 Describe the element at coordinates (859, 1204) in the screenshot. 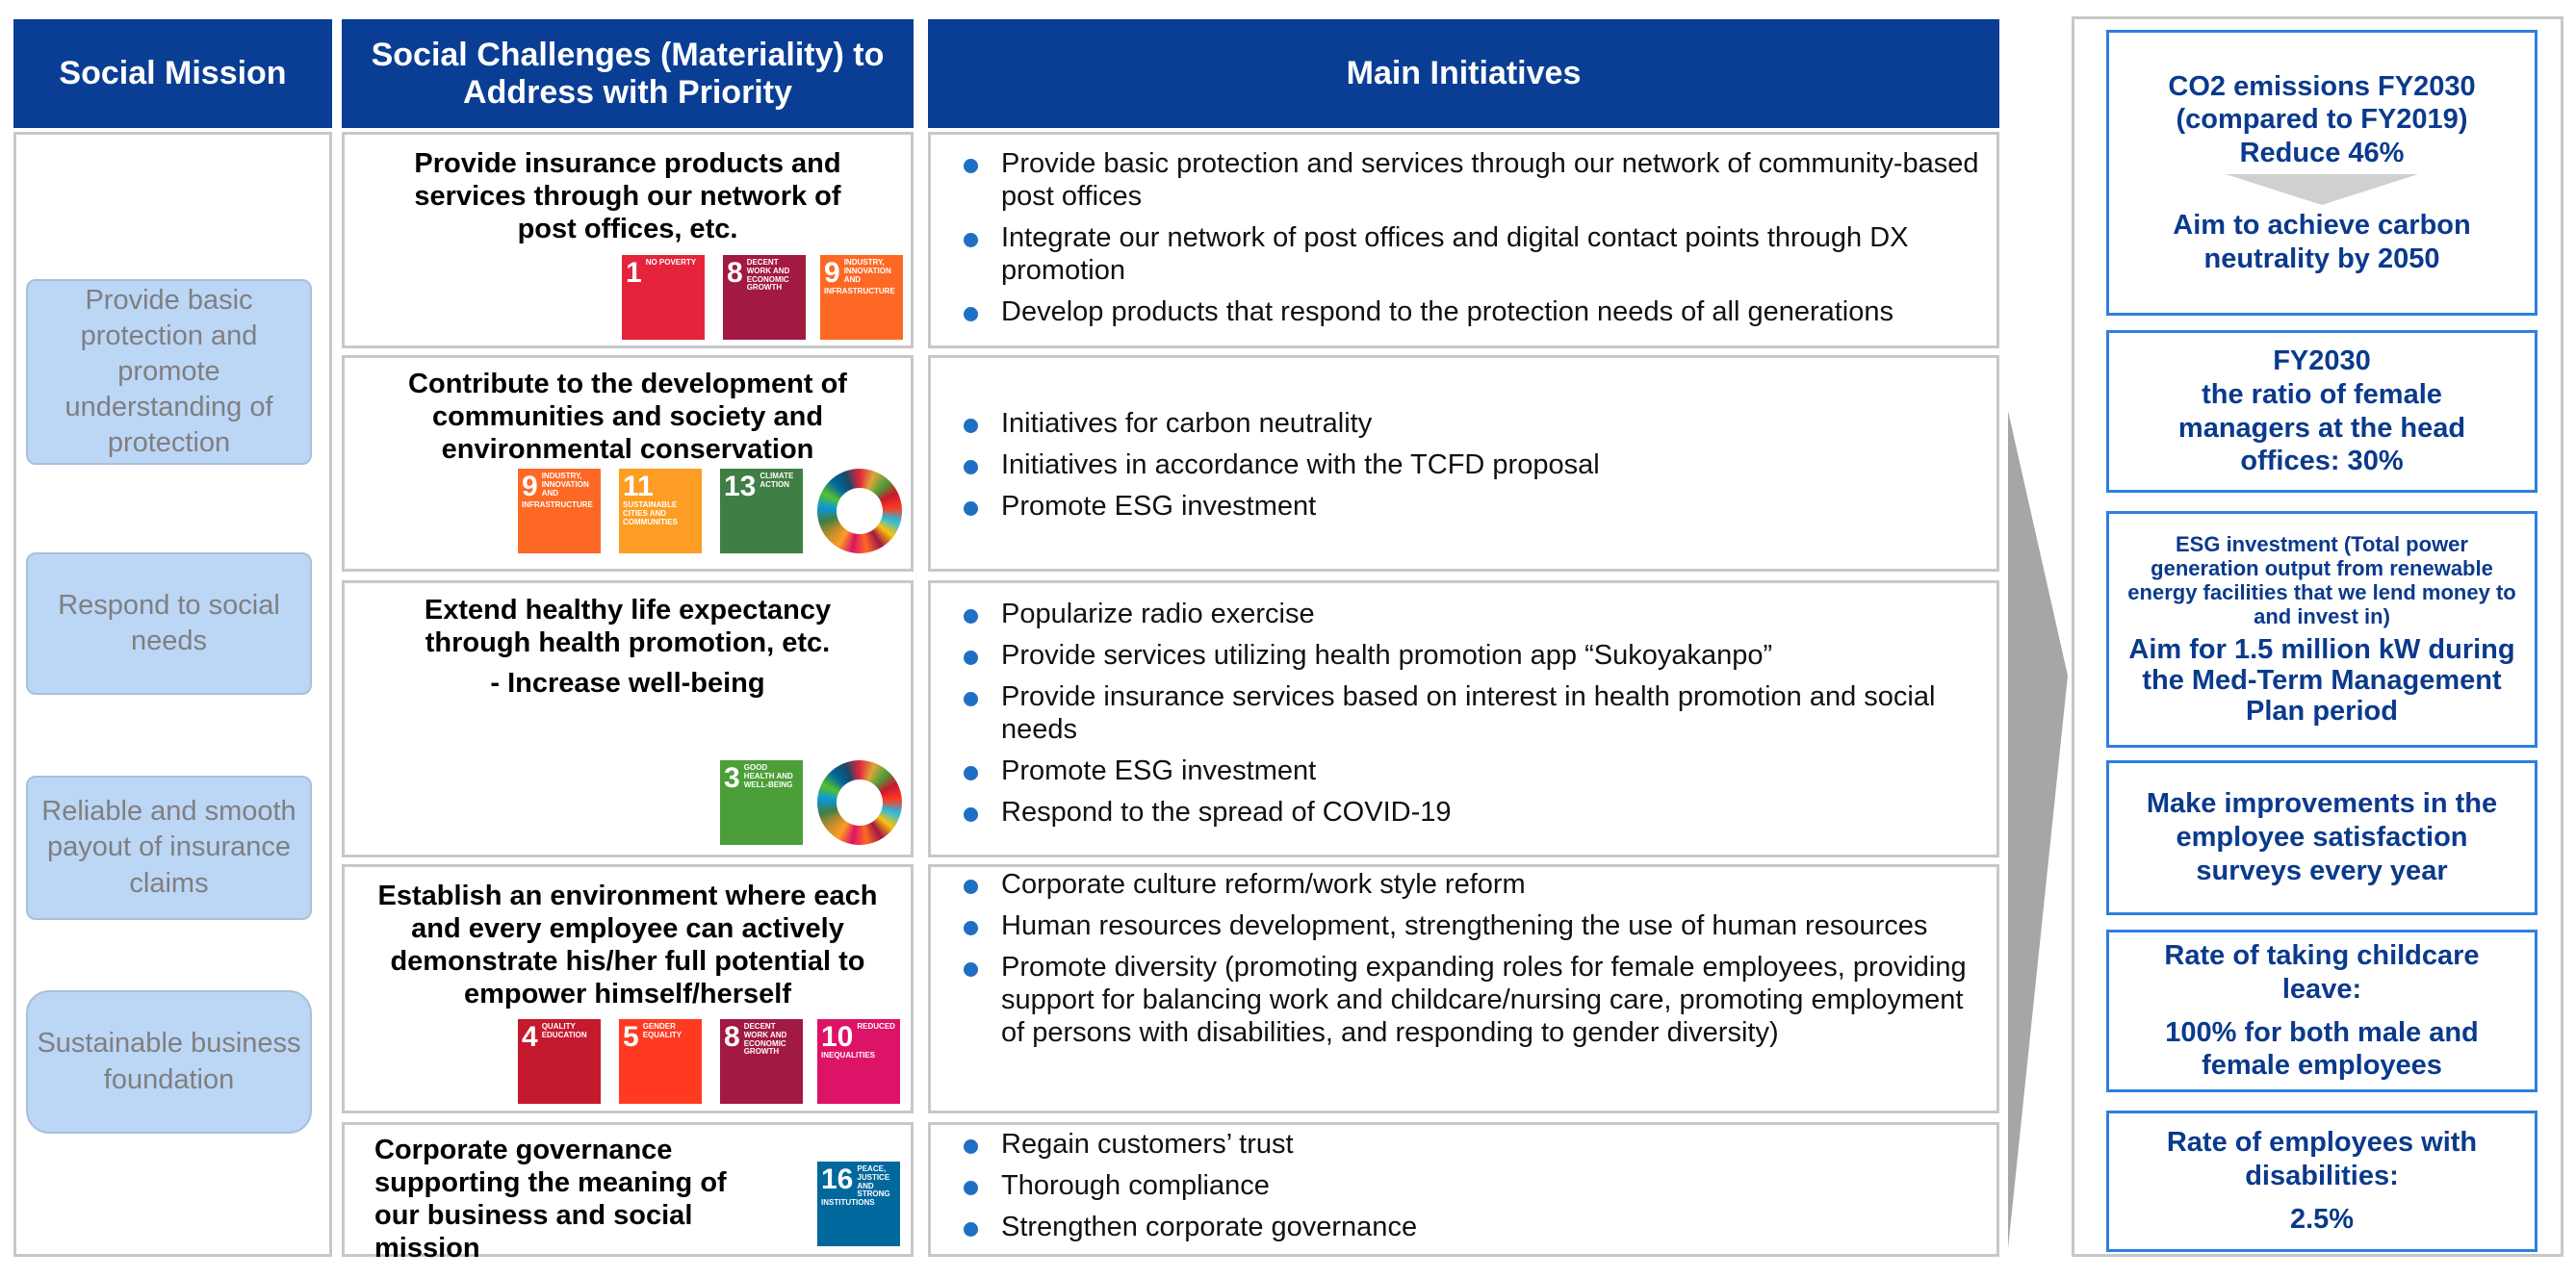

I see `sdg-16-icon: 16 PEACE, JUSTICE AND STRONG INSTITUTIONS` at that location.